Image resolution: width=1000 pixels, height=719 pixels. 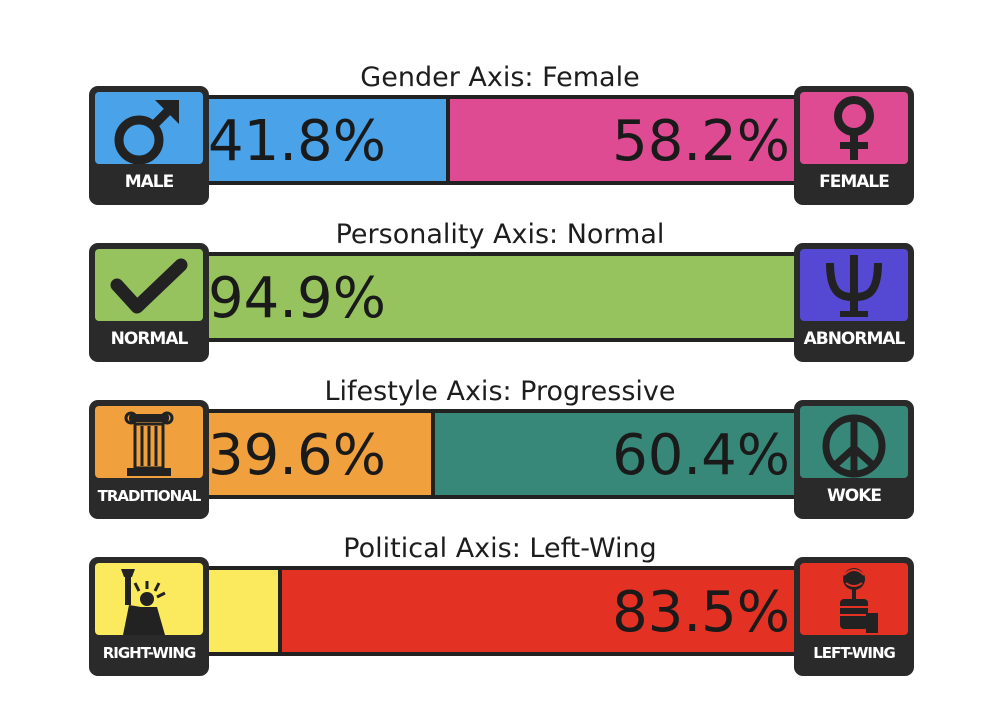 What do you see at coordinates (149, 182) in the screenshot?
I see `icon-label: MALE` at bounding box center [149, 182].